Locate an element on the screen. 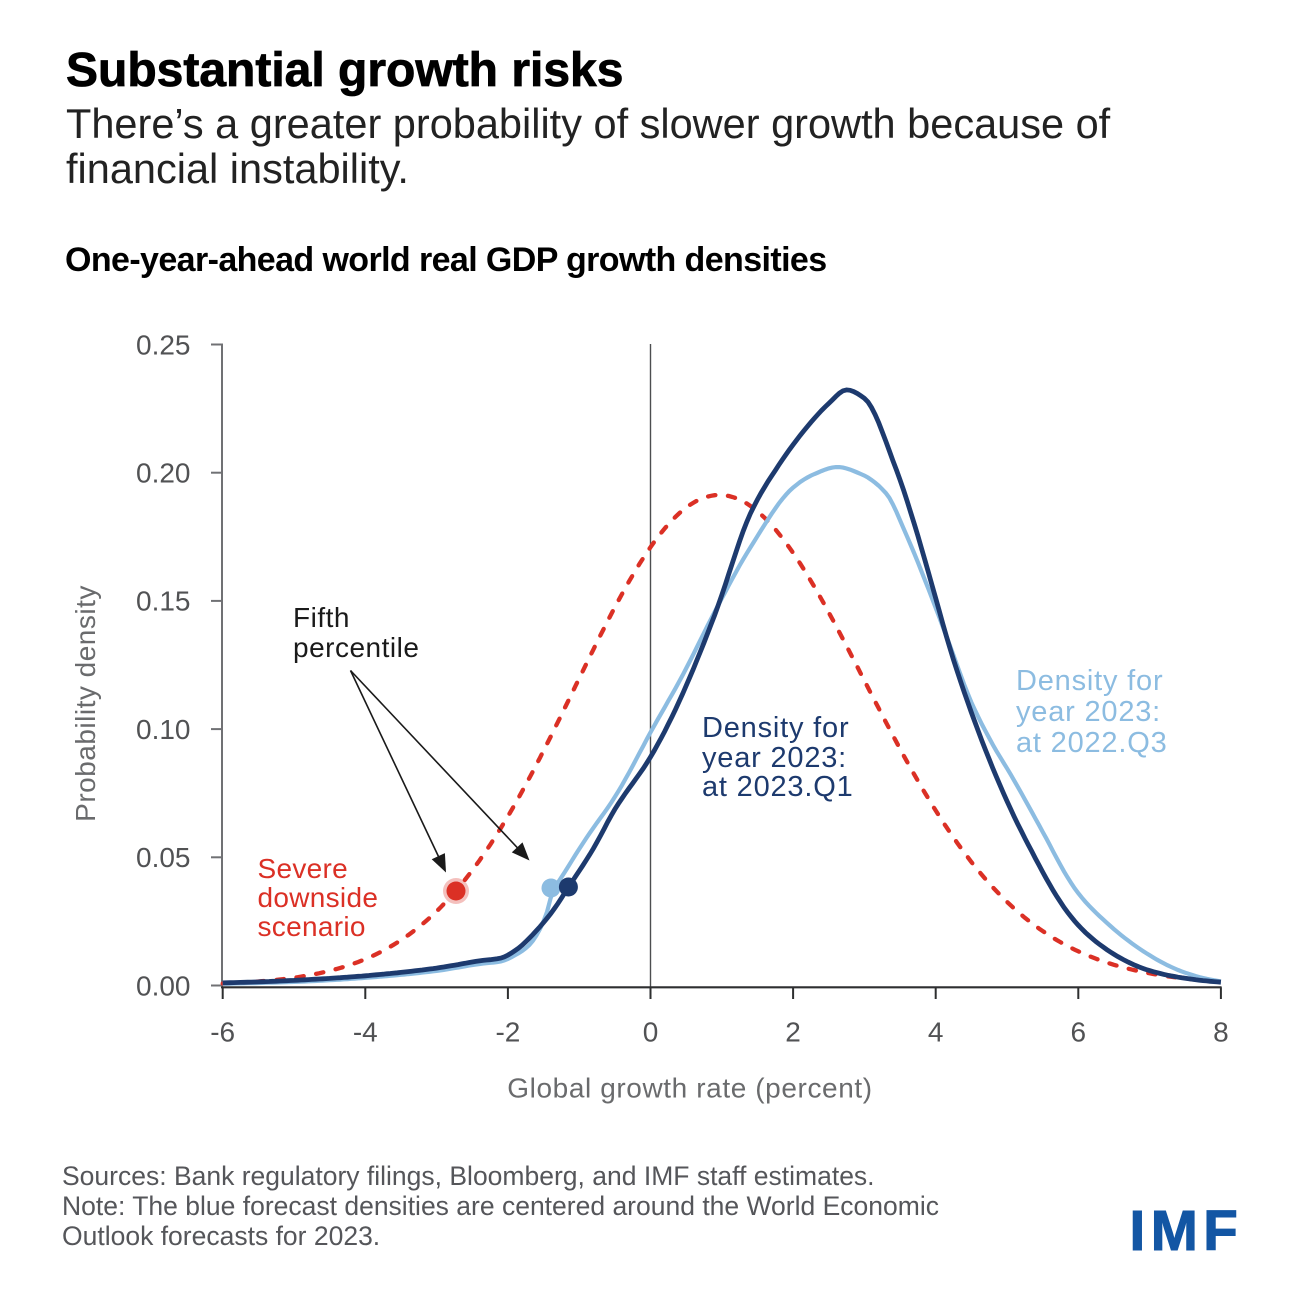 The image size is (1300, 1300). svg-text: -2 is located at coordinates (507, 1032).